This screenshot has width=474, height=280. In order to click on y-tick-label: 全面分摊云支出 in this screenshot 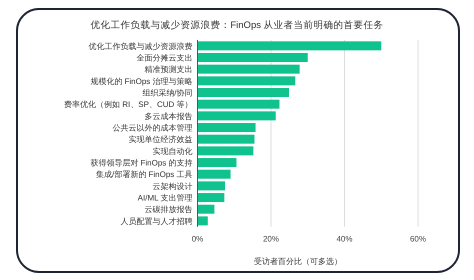, I will do `click(164, 58)`.